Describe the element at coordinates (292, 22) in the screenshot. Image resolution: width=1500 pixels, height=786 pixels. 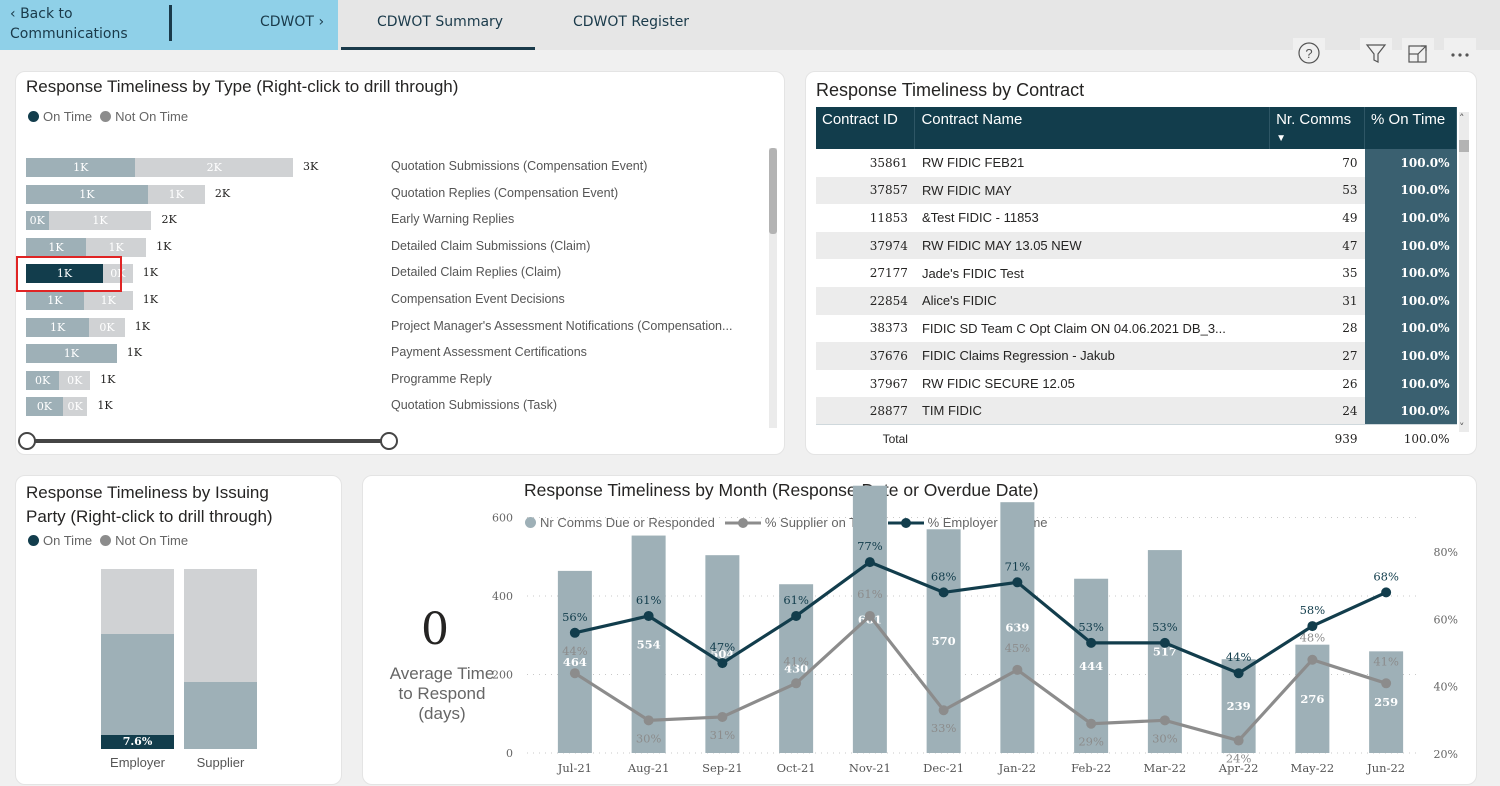
I see `cdwot-breadcrumb-button: CDWOT ›` at that location.